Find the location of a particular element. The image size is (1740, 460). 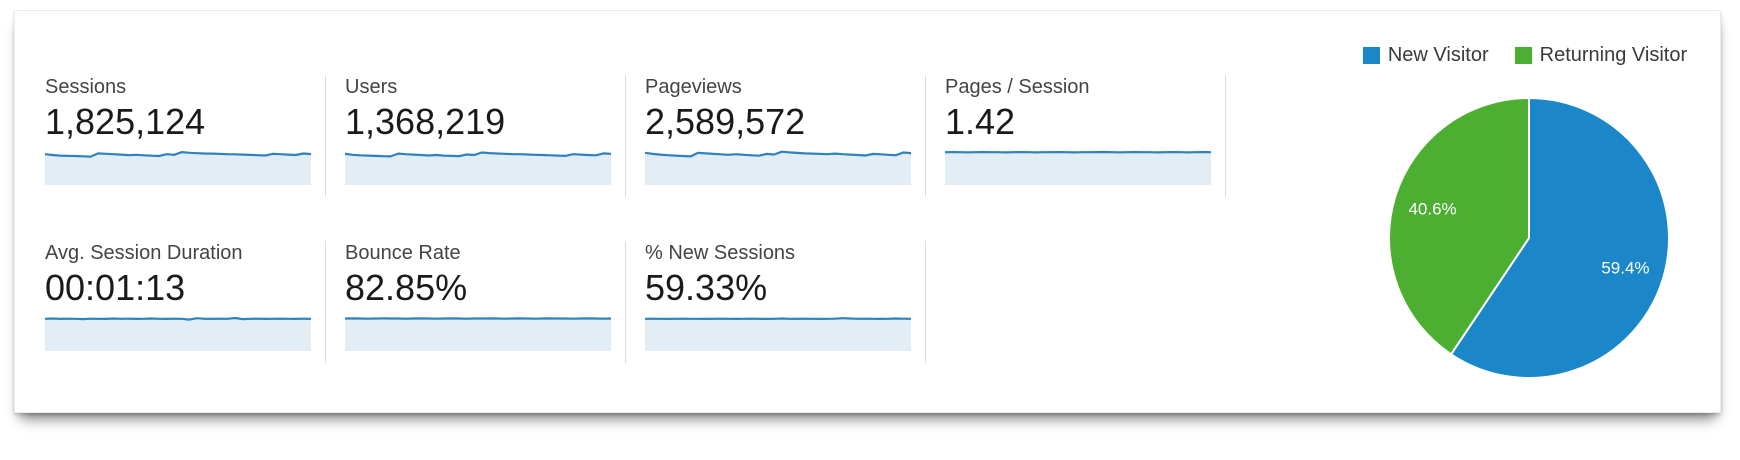

metric-label: Pages / Session is located at coordinates (1017, 87).